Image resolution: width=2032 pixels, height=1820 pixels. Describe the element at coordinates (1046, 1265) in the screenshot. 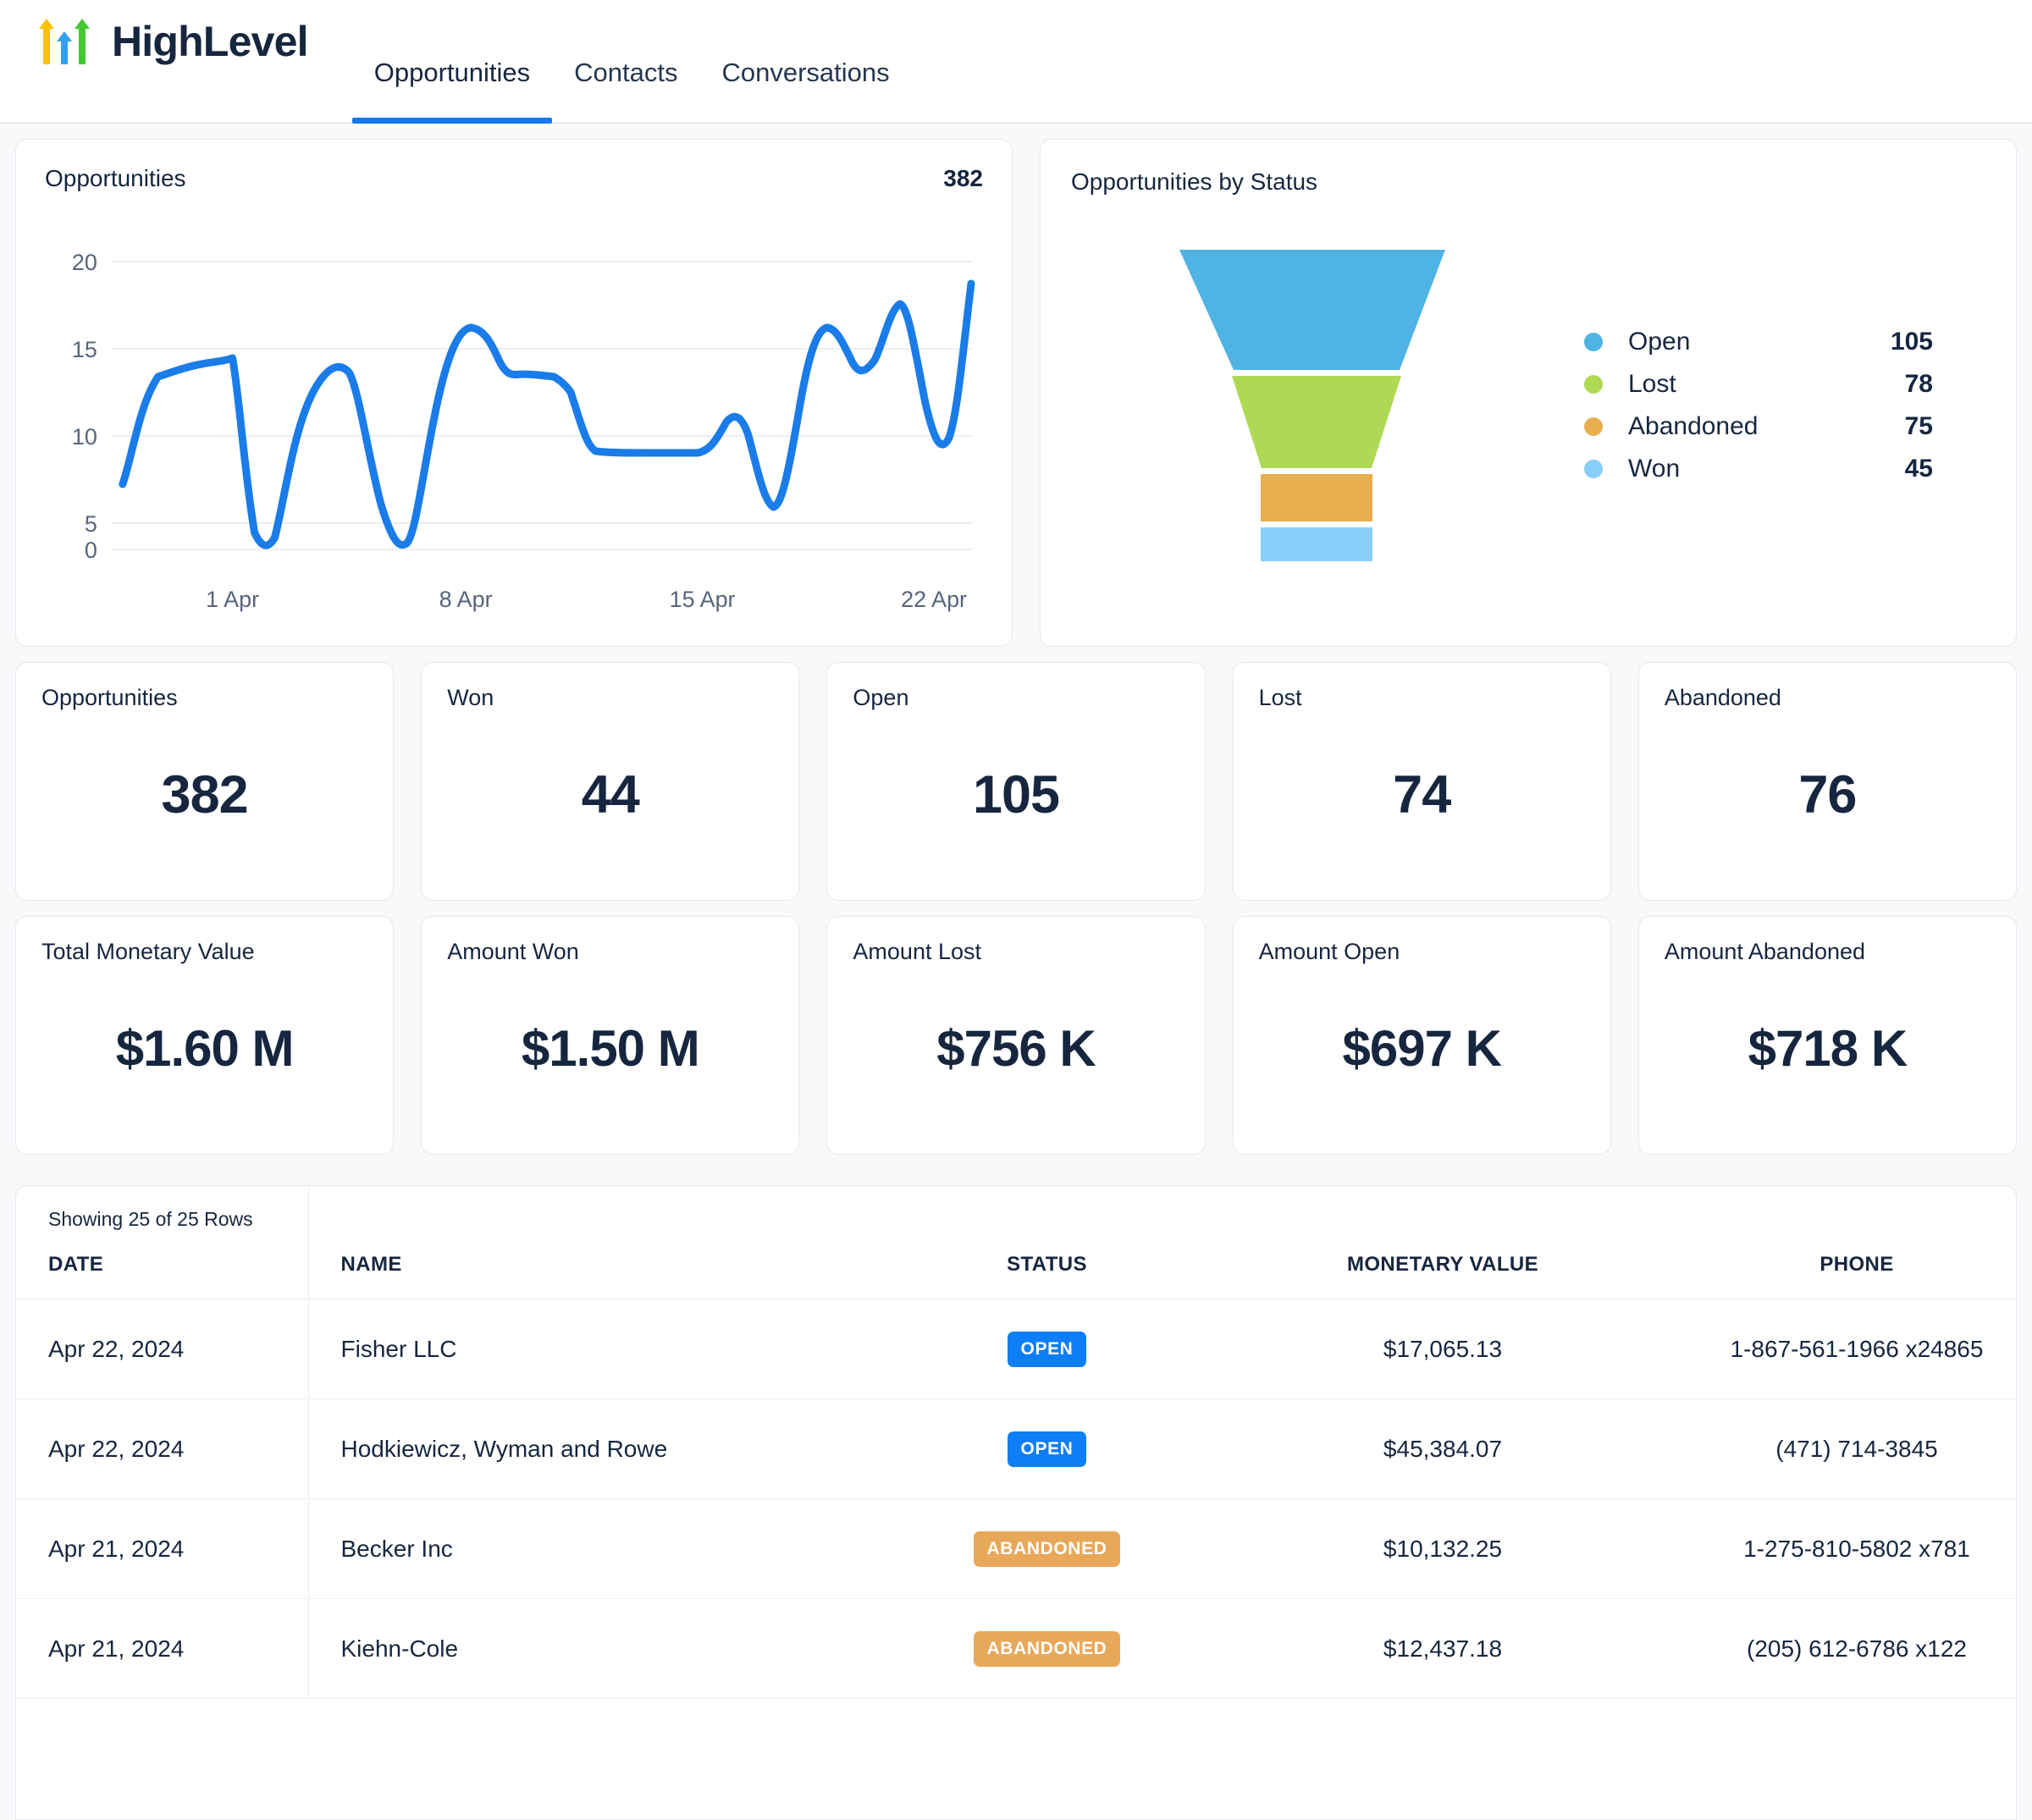

I see `column-header-status: STATUS` at that location.